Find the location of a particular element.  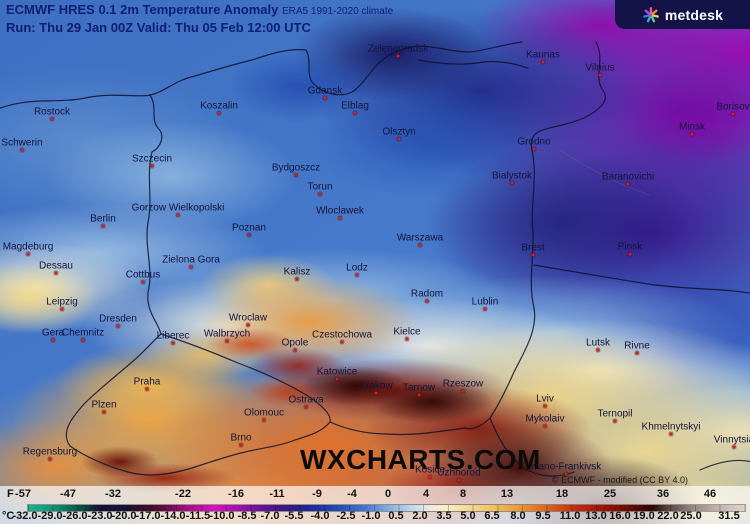

scale-tick-celsius: 8.0 is located at coordinates (518, 516).